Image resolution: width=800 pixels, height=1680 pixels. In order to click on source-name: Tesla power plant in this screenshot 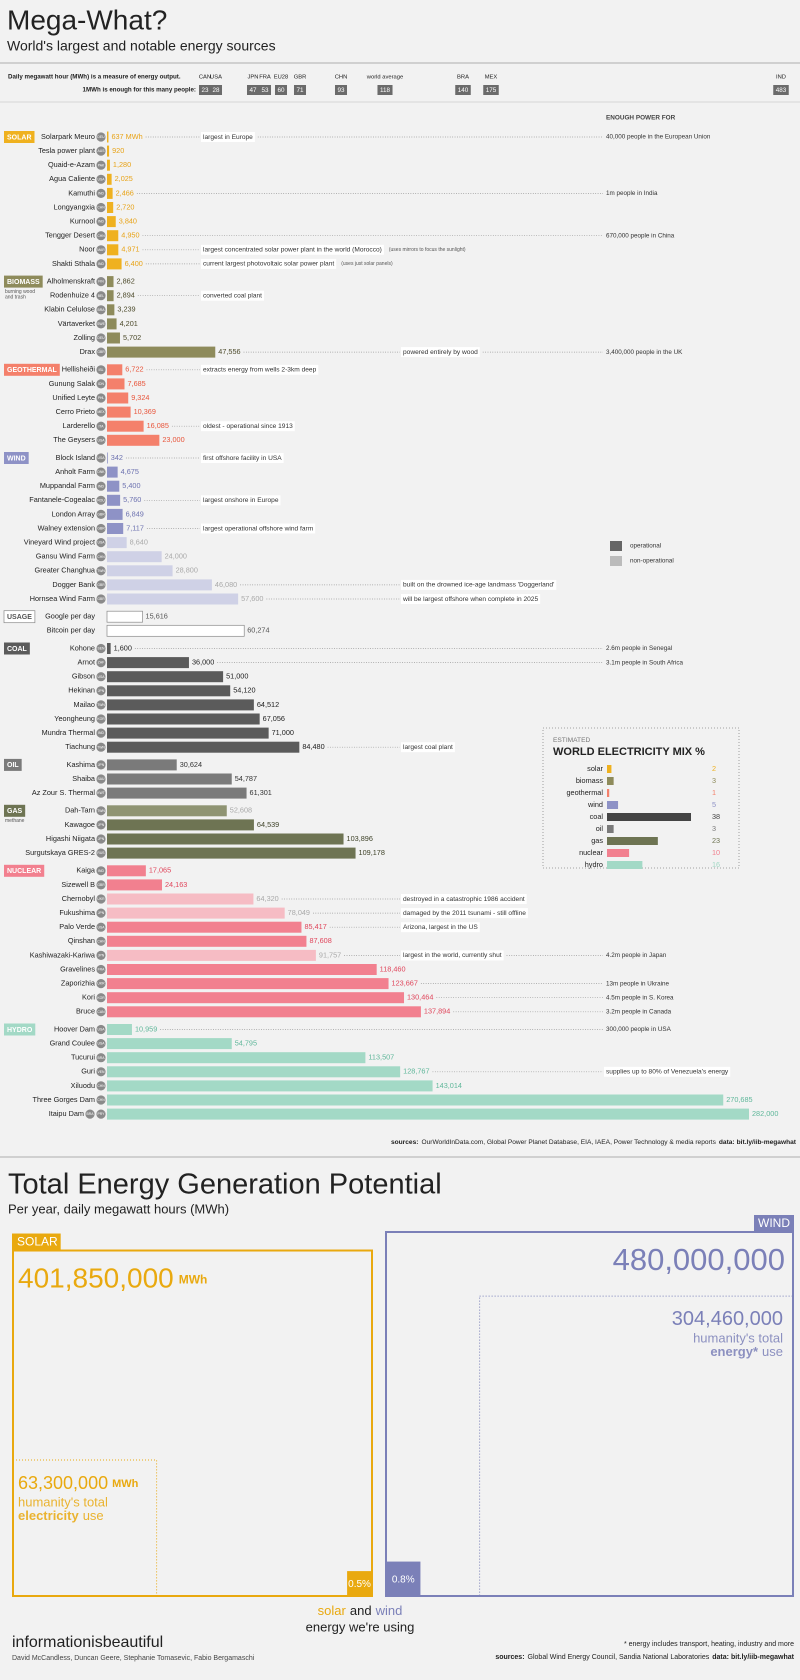, I will do `click(66, 150)`.